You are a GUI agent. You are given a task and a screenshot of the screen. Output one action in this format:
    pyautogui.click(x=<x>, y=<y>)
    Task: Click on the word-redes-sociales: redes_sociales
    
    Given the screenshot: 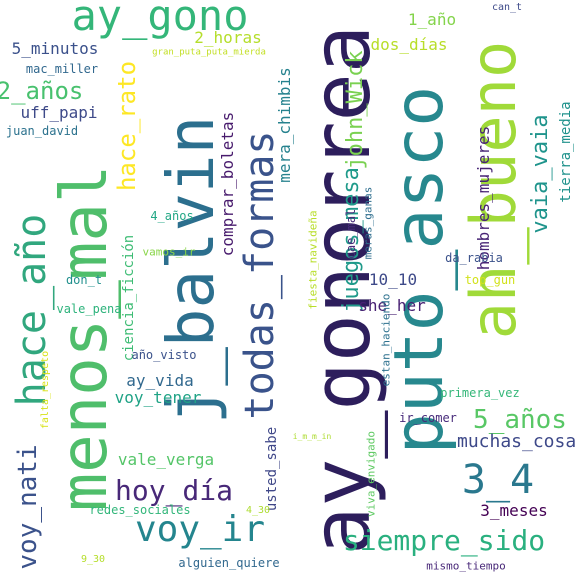 What is the action you would take?
    pyautogui.click(x=140, y=510)
    